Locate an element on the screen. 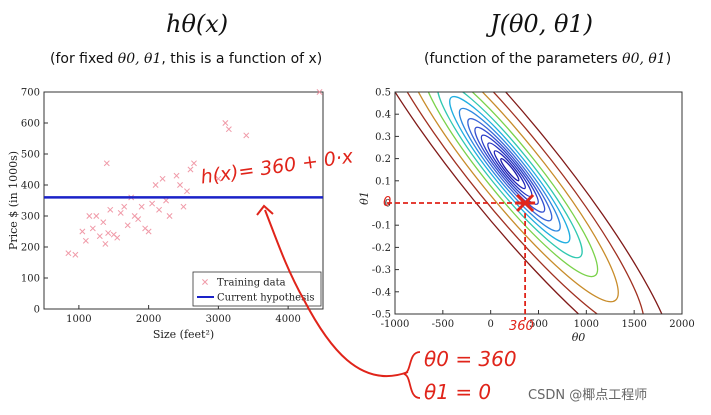 Image resolution: width=711 pixels, height=415 pixels. theta0-axis-mark: 360 is located at coordinates (521, 326).